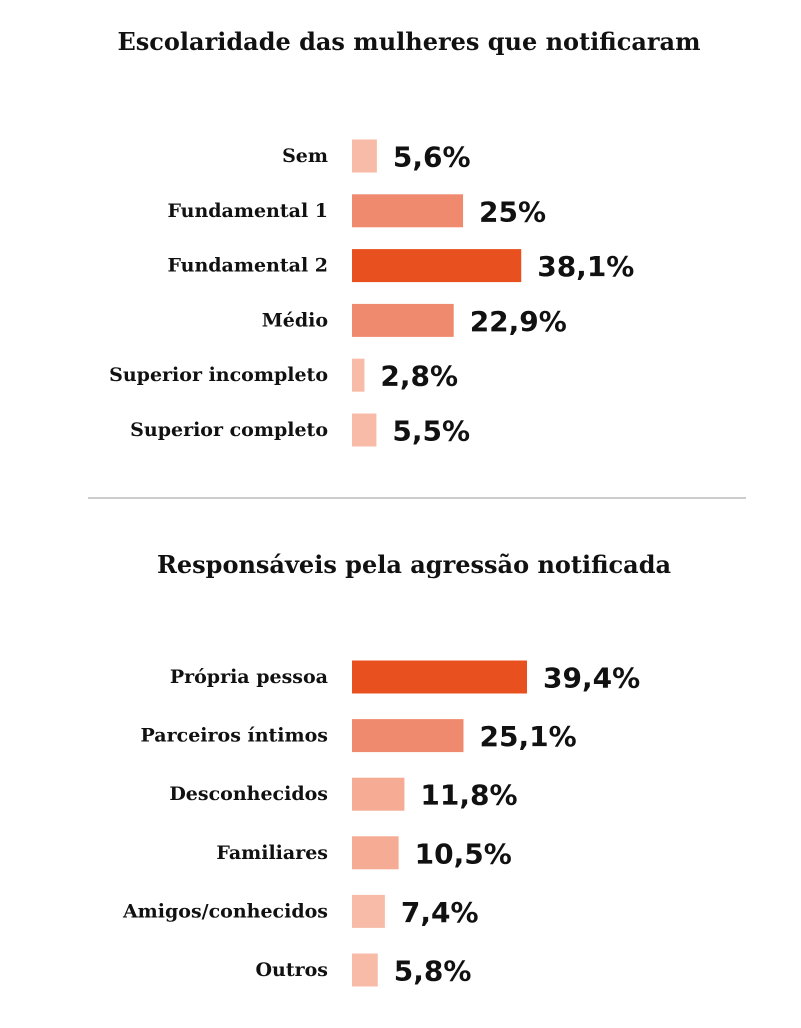 The width and height of the screenshot is (801, 1028). I want to click on chart2-value-label: 25,1%, so click(527, 736).